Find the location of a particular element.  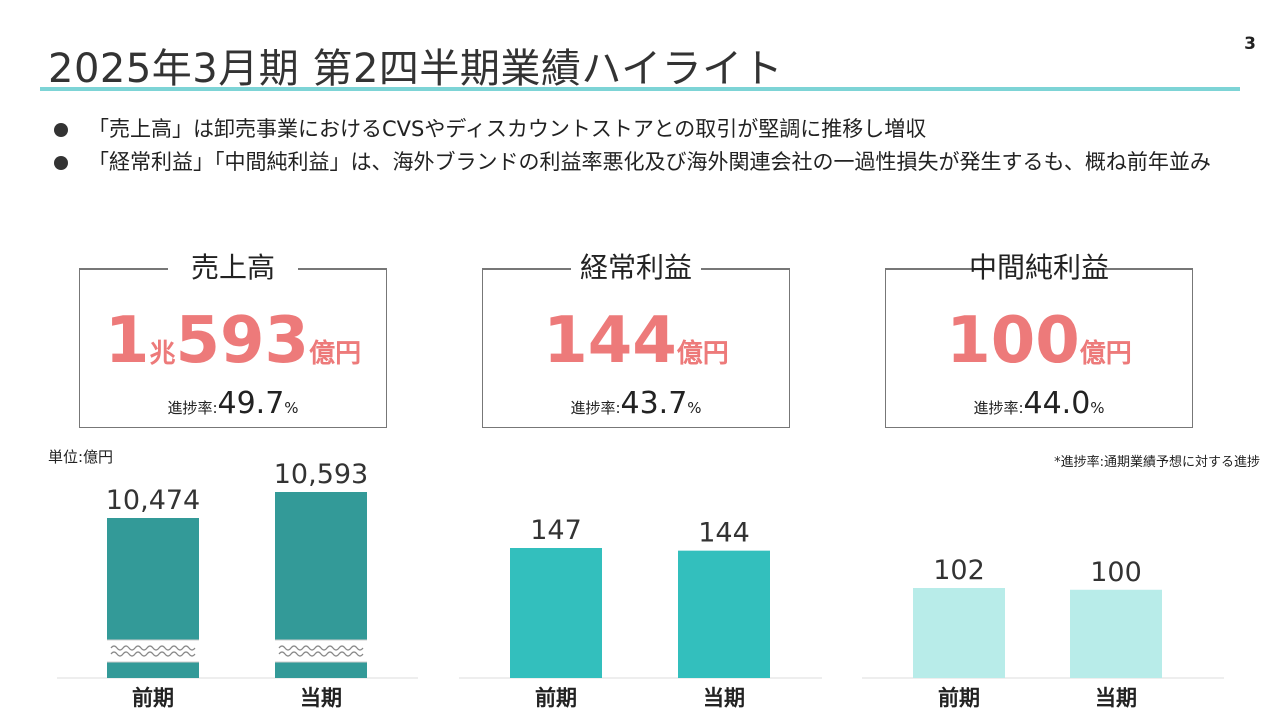

kpi-value-main: 144 is located at coordinates (610, 341).